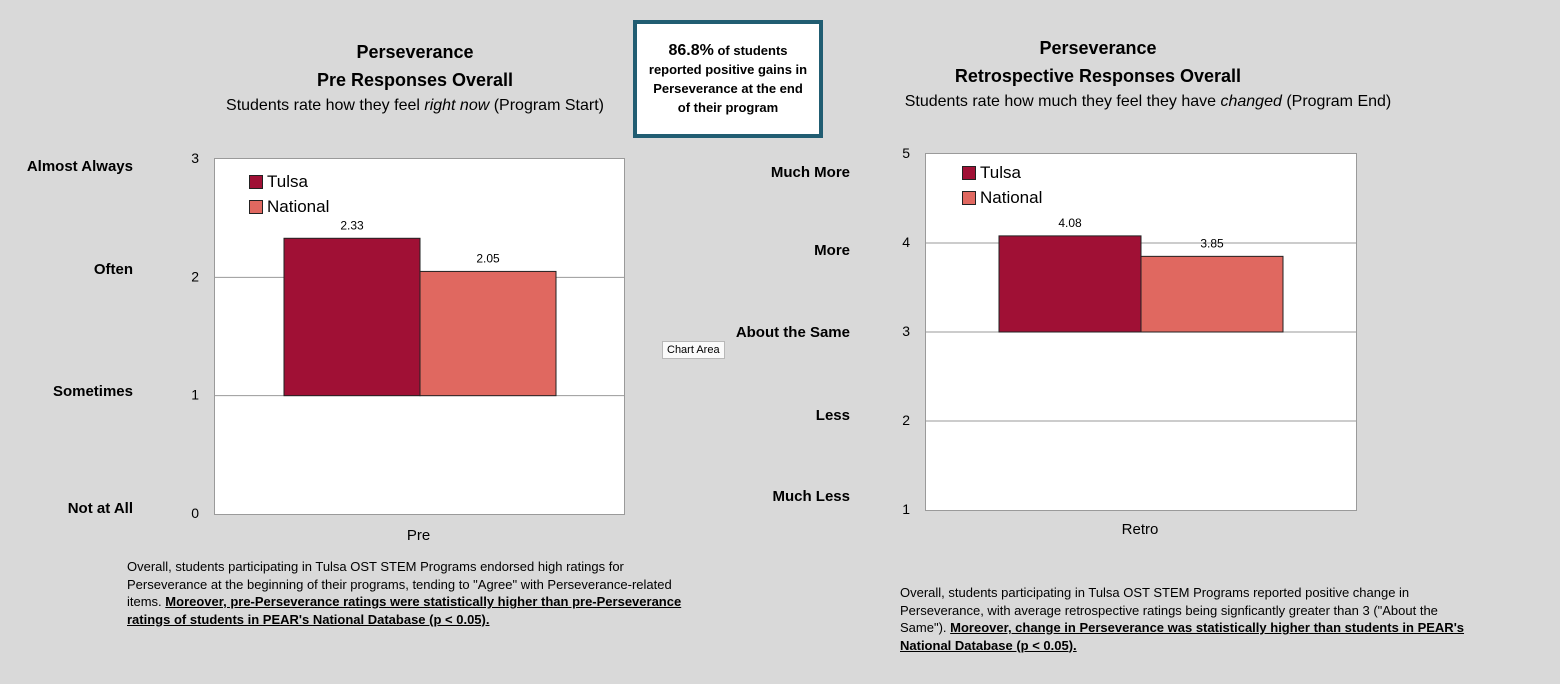  I want to click on retro-legend-item-national: National, so click(1002, 197).